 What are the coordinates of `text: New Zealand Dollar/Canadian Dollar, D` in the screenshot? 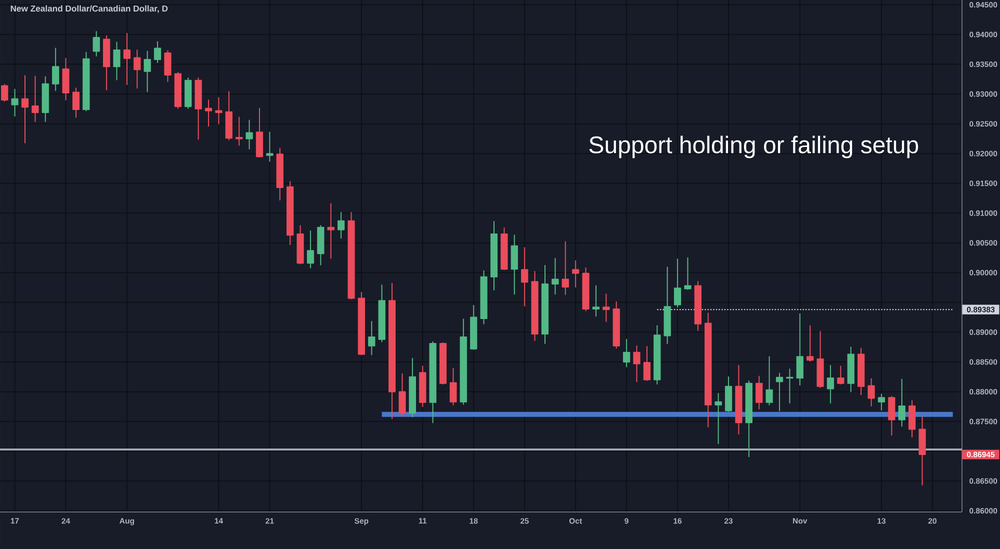 It's located at (89, 9).